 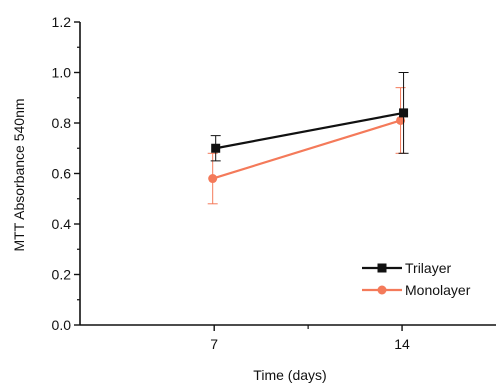 What do you see at coordinates (62, 22) in the screenshot?
I see `y-tick-label: 1.2` at bounding box center [62, 22].